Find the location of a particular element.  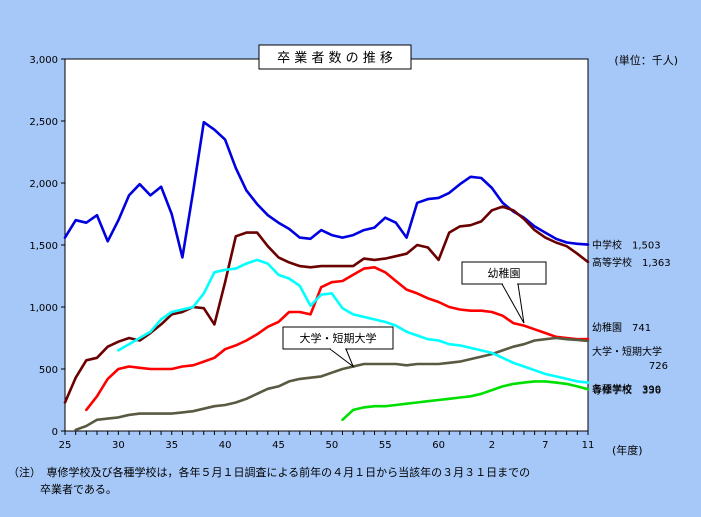

y-tick-label: 2,500 is located at coordinates (43, 122).